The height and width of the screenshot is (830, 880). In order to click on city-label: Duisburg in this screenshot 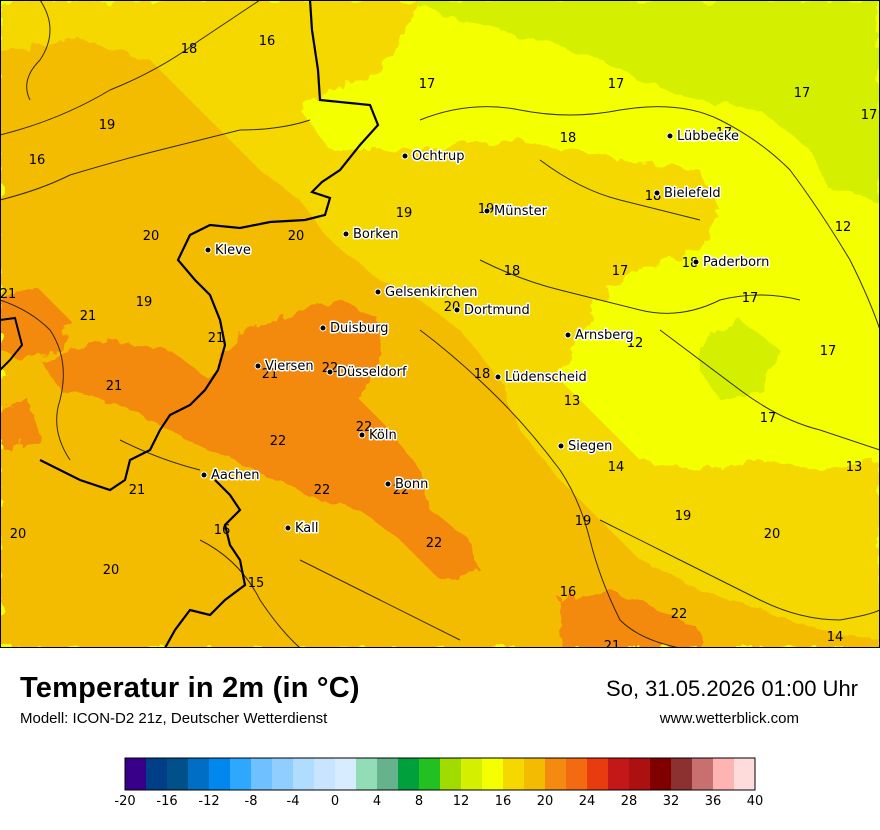, I will do `click(359, 328)`.